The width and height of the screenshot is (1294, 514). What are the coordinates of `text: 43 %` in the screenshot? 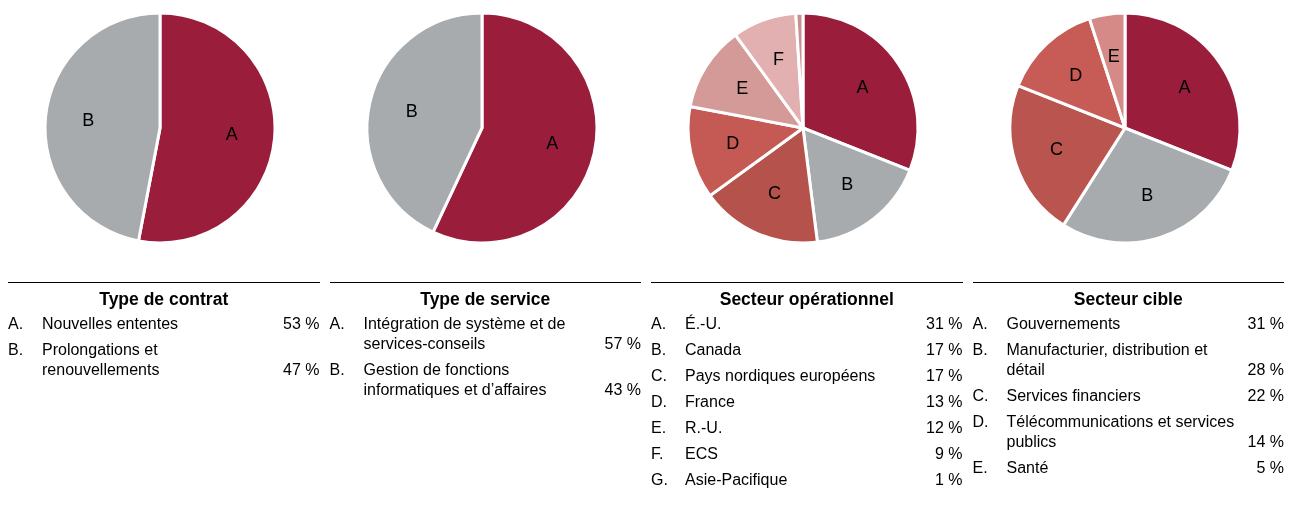 It's located at (622, 389).